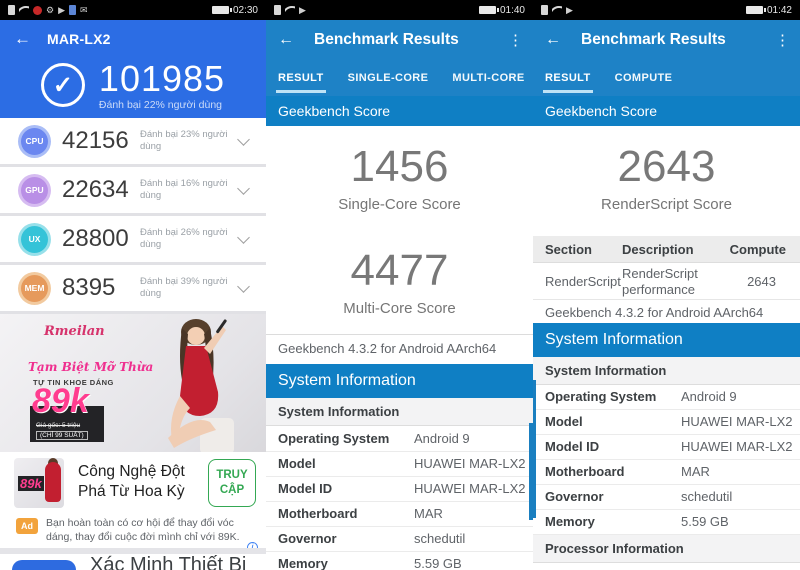  I want to click on ad-price: 89k, so click(60, 401).